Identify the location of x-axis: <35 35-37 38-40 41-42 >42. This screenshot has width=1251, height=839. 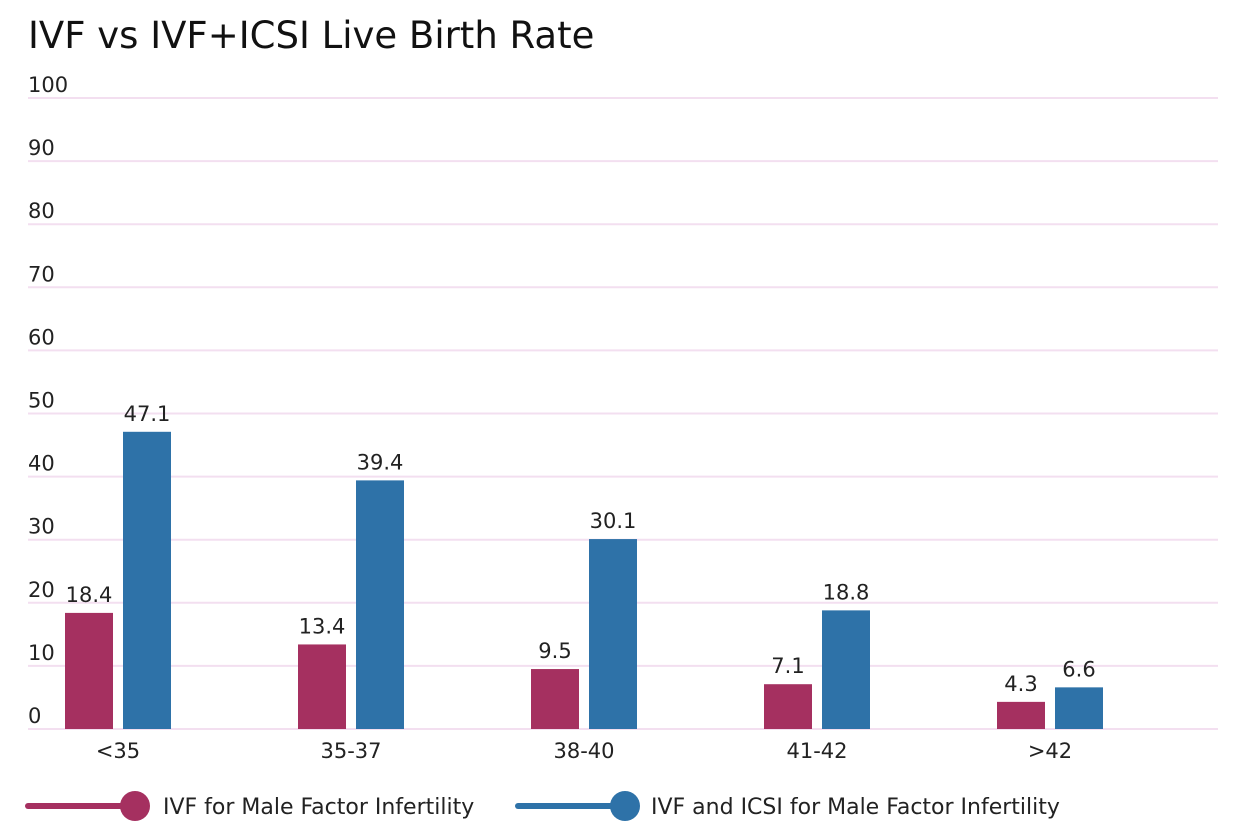
(584, 751).